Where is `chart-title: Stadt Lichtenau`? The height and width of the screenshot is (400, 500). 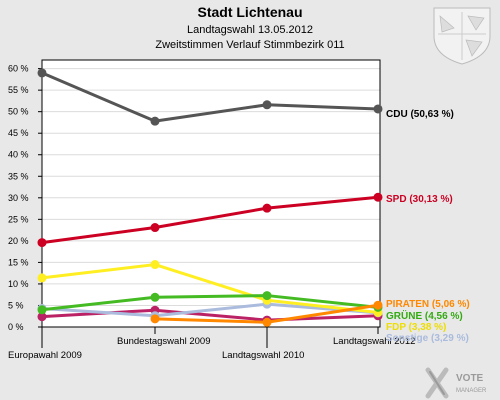
chart-title: Stadt Lichtenau is located at coordinates (249, 12).